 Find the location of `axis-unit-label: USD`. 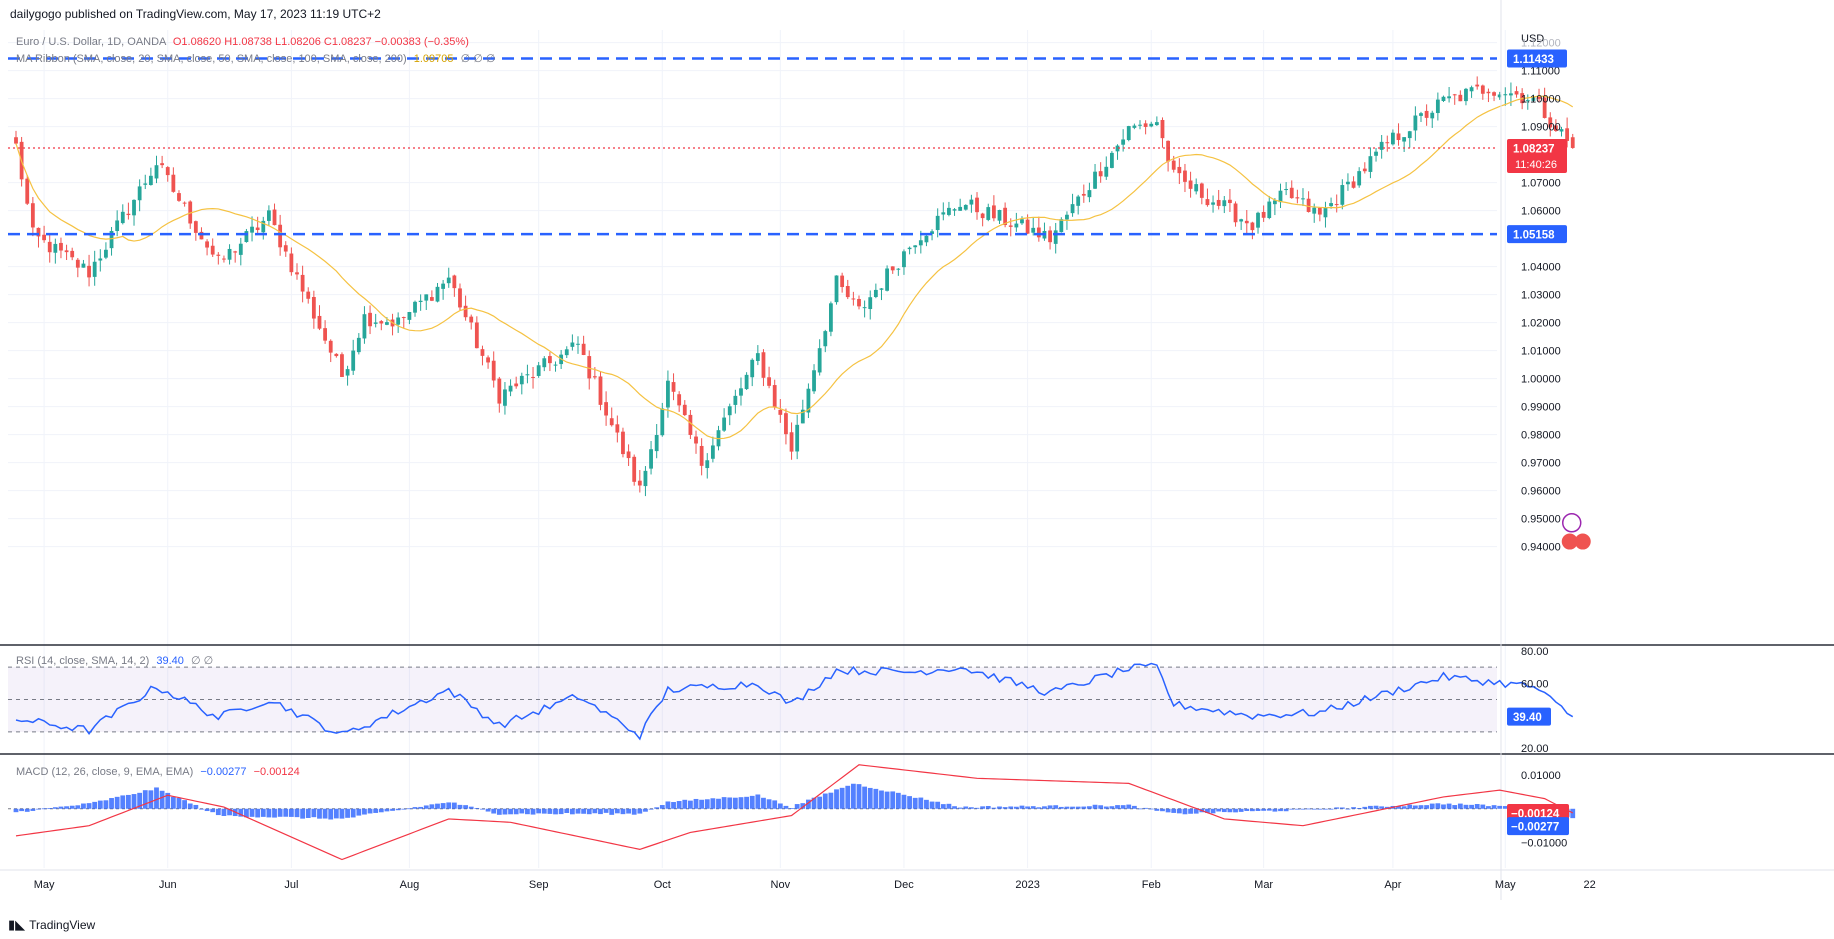

axis-unit-label: USD is located at coordinates (1532, 39).